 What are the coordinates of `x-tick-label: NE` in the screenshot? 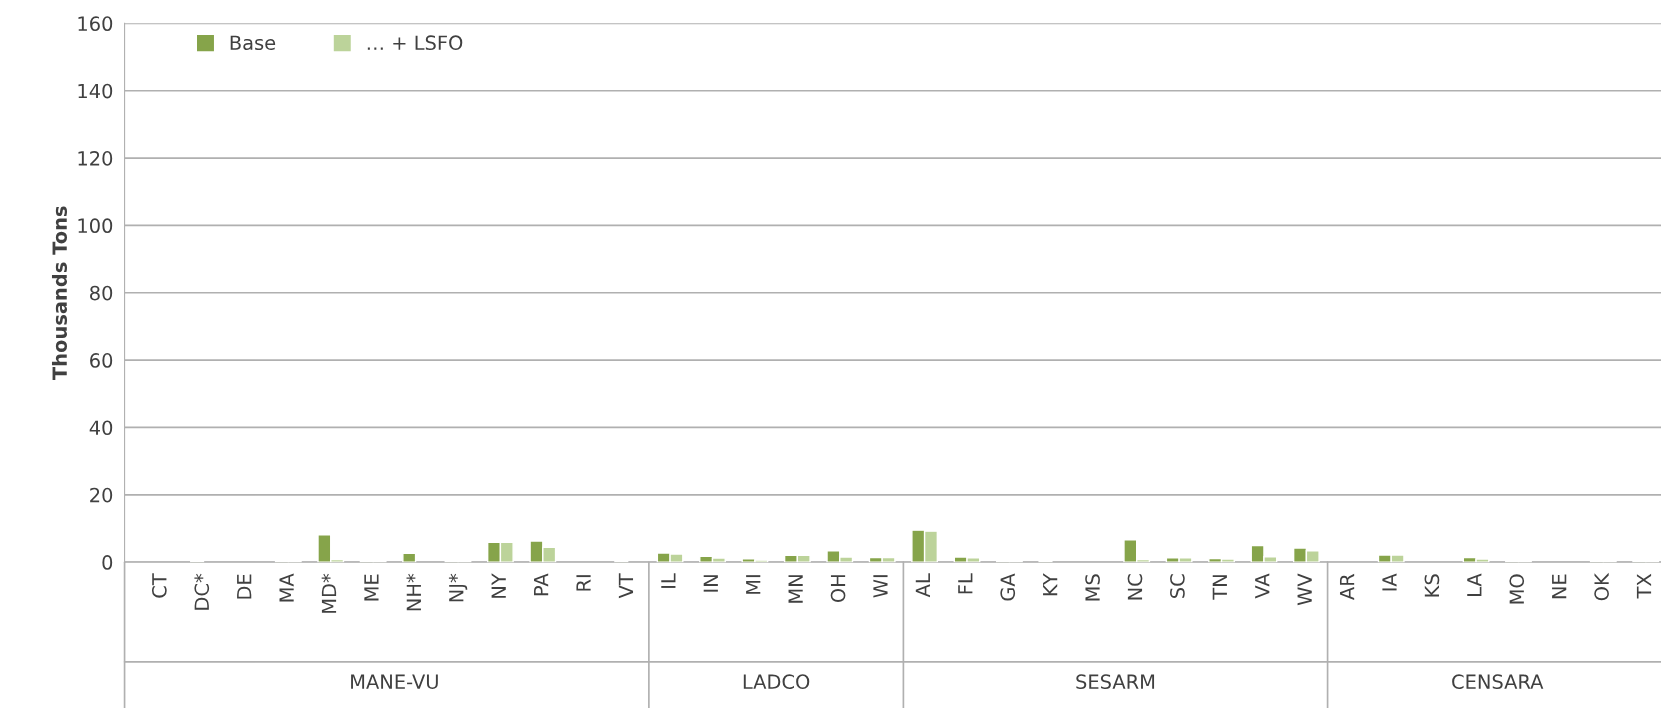 It's located at (1559, 586).